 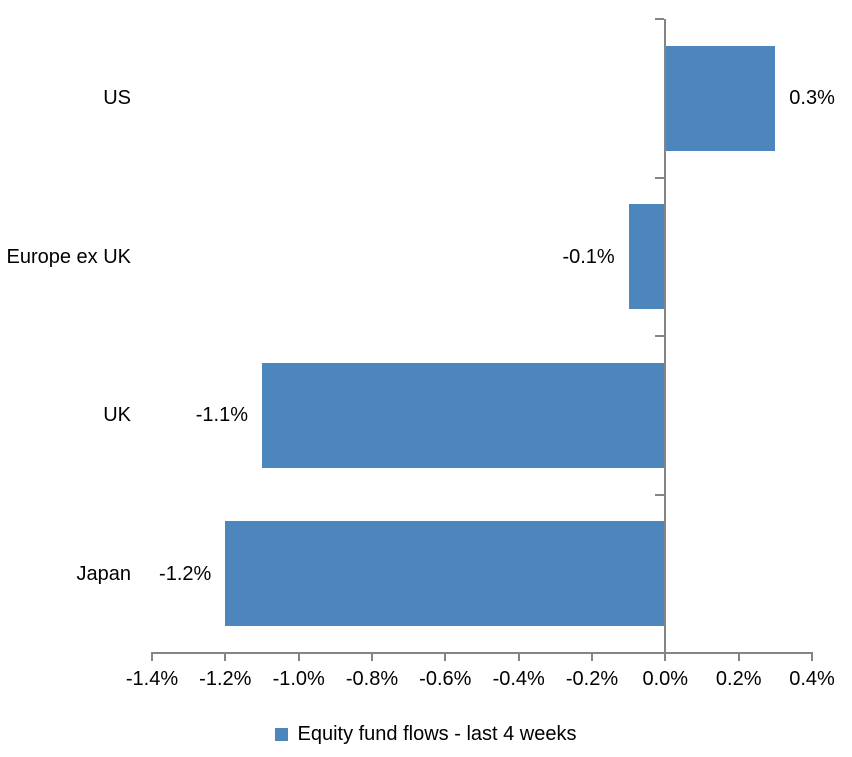 I want to click on x-axis-tick-label: -1.2%, so click(x=225, y=679).